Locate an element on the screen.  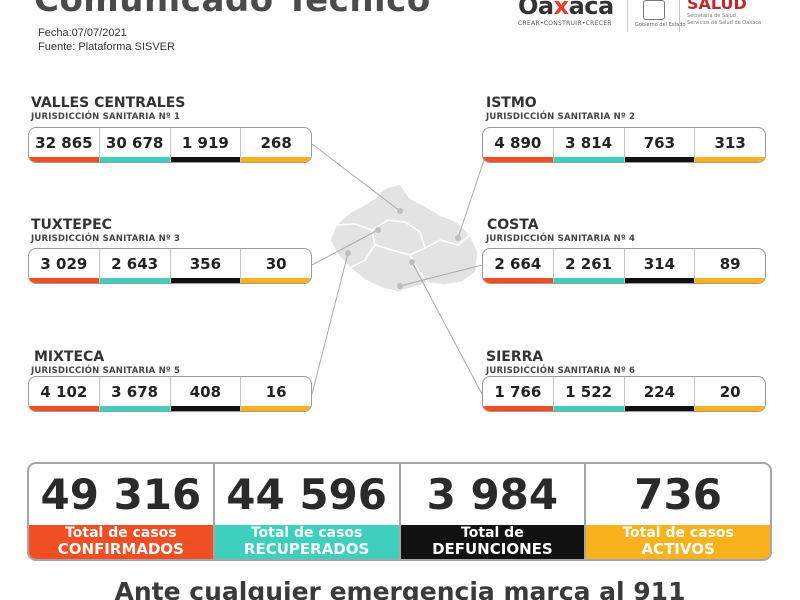
emergency-footer: Ante cualquier emergencia marca al 911 is located at coordinates (400, 588).